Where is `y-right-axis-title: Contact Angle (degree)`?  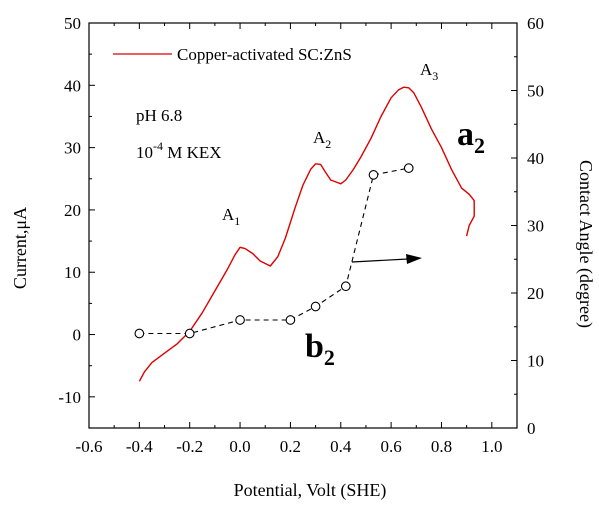
y-right-axis-title: Contact Angle (degree) is located at coordinates (585, 244).